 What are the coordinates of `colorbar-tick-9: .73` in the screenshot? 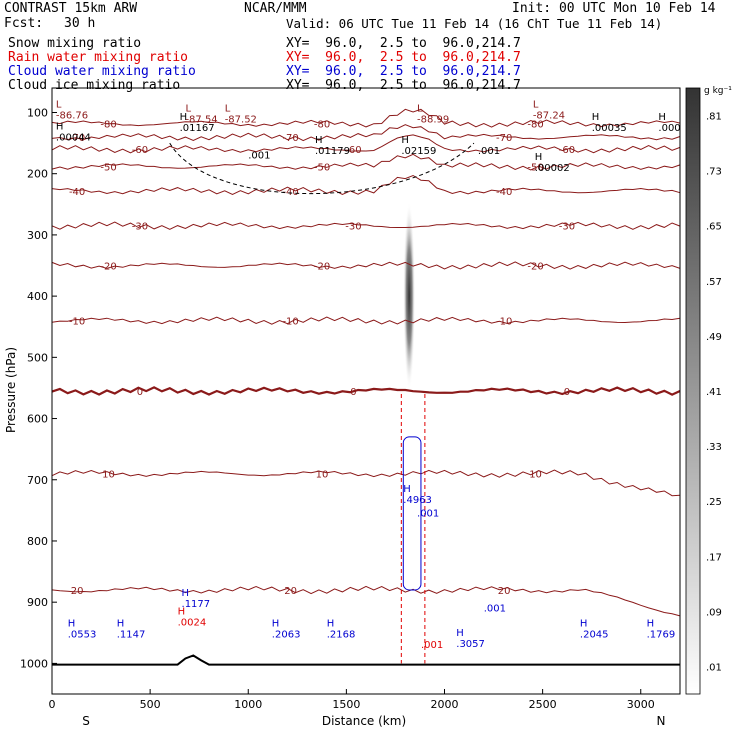 It's located at (714, 172).